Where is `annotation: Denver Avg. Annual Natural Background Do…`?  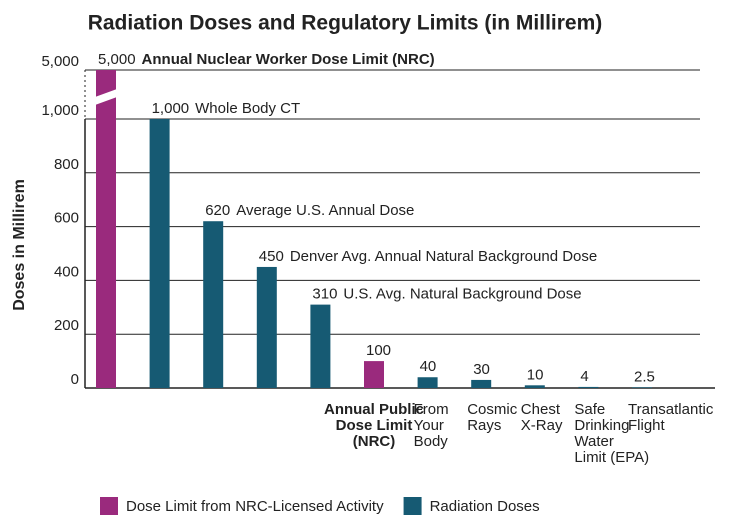 annotation: Denver Avg. Annual Natural Background Do… is located at coordinates (443, 256).